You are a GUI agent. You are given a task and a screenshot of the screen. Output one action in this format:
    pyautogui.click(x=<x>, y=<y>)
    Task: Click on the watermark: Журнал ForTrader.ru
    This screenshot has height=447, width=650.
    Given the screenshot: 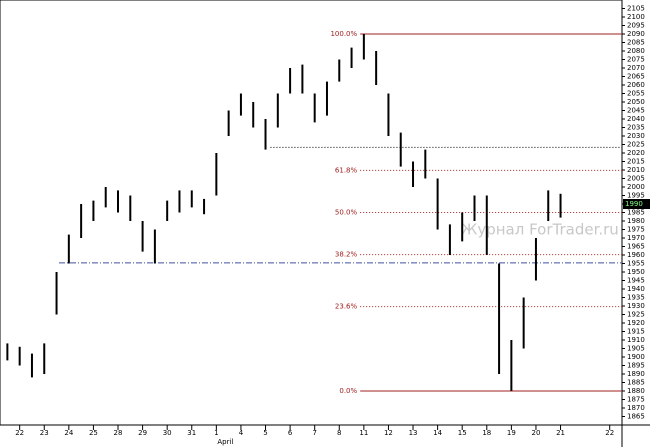 What is the action you would take?
    pyautogui.click(x=540, y=230)
    